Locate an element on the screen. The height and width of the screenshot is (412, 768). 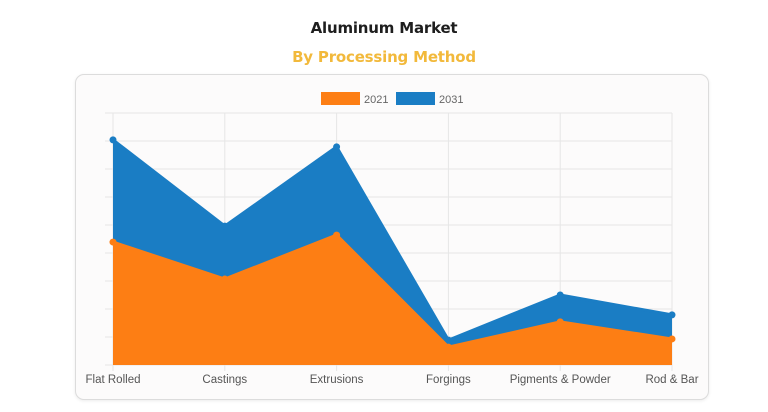
x-axis-label: Castings is located at coordinates (224, 380).